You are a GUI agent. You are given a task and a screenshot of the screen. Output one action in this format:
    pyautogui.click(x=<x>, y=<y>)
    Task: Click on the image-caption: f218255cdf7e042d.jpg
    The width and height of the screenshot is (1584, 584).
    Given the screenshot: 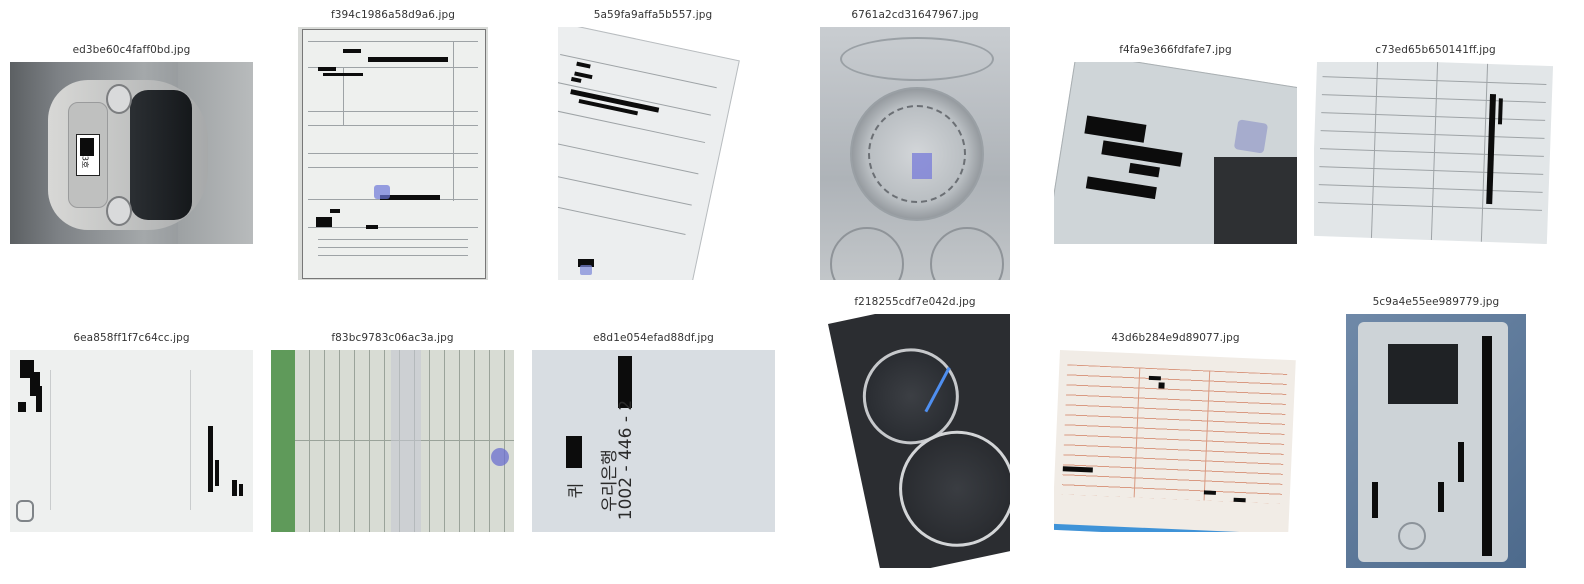 What is the action you would take?
    pyautogui.click(x=915, y=302)
    